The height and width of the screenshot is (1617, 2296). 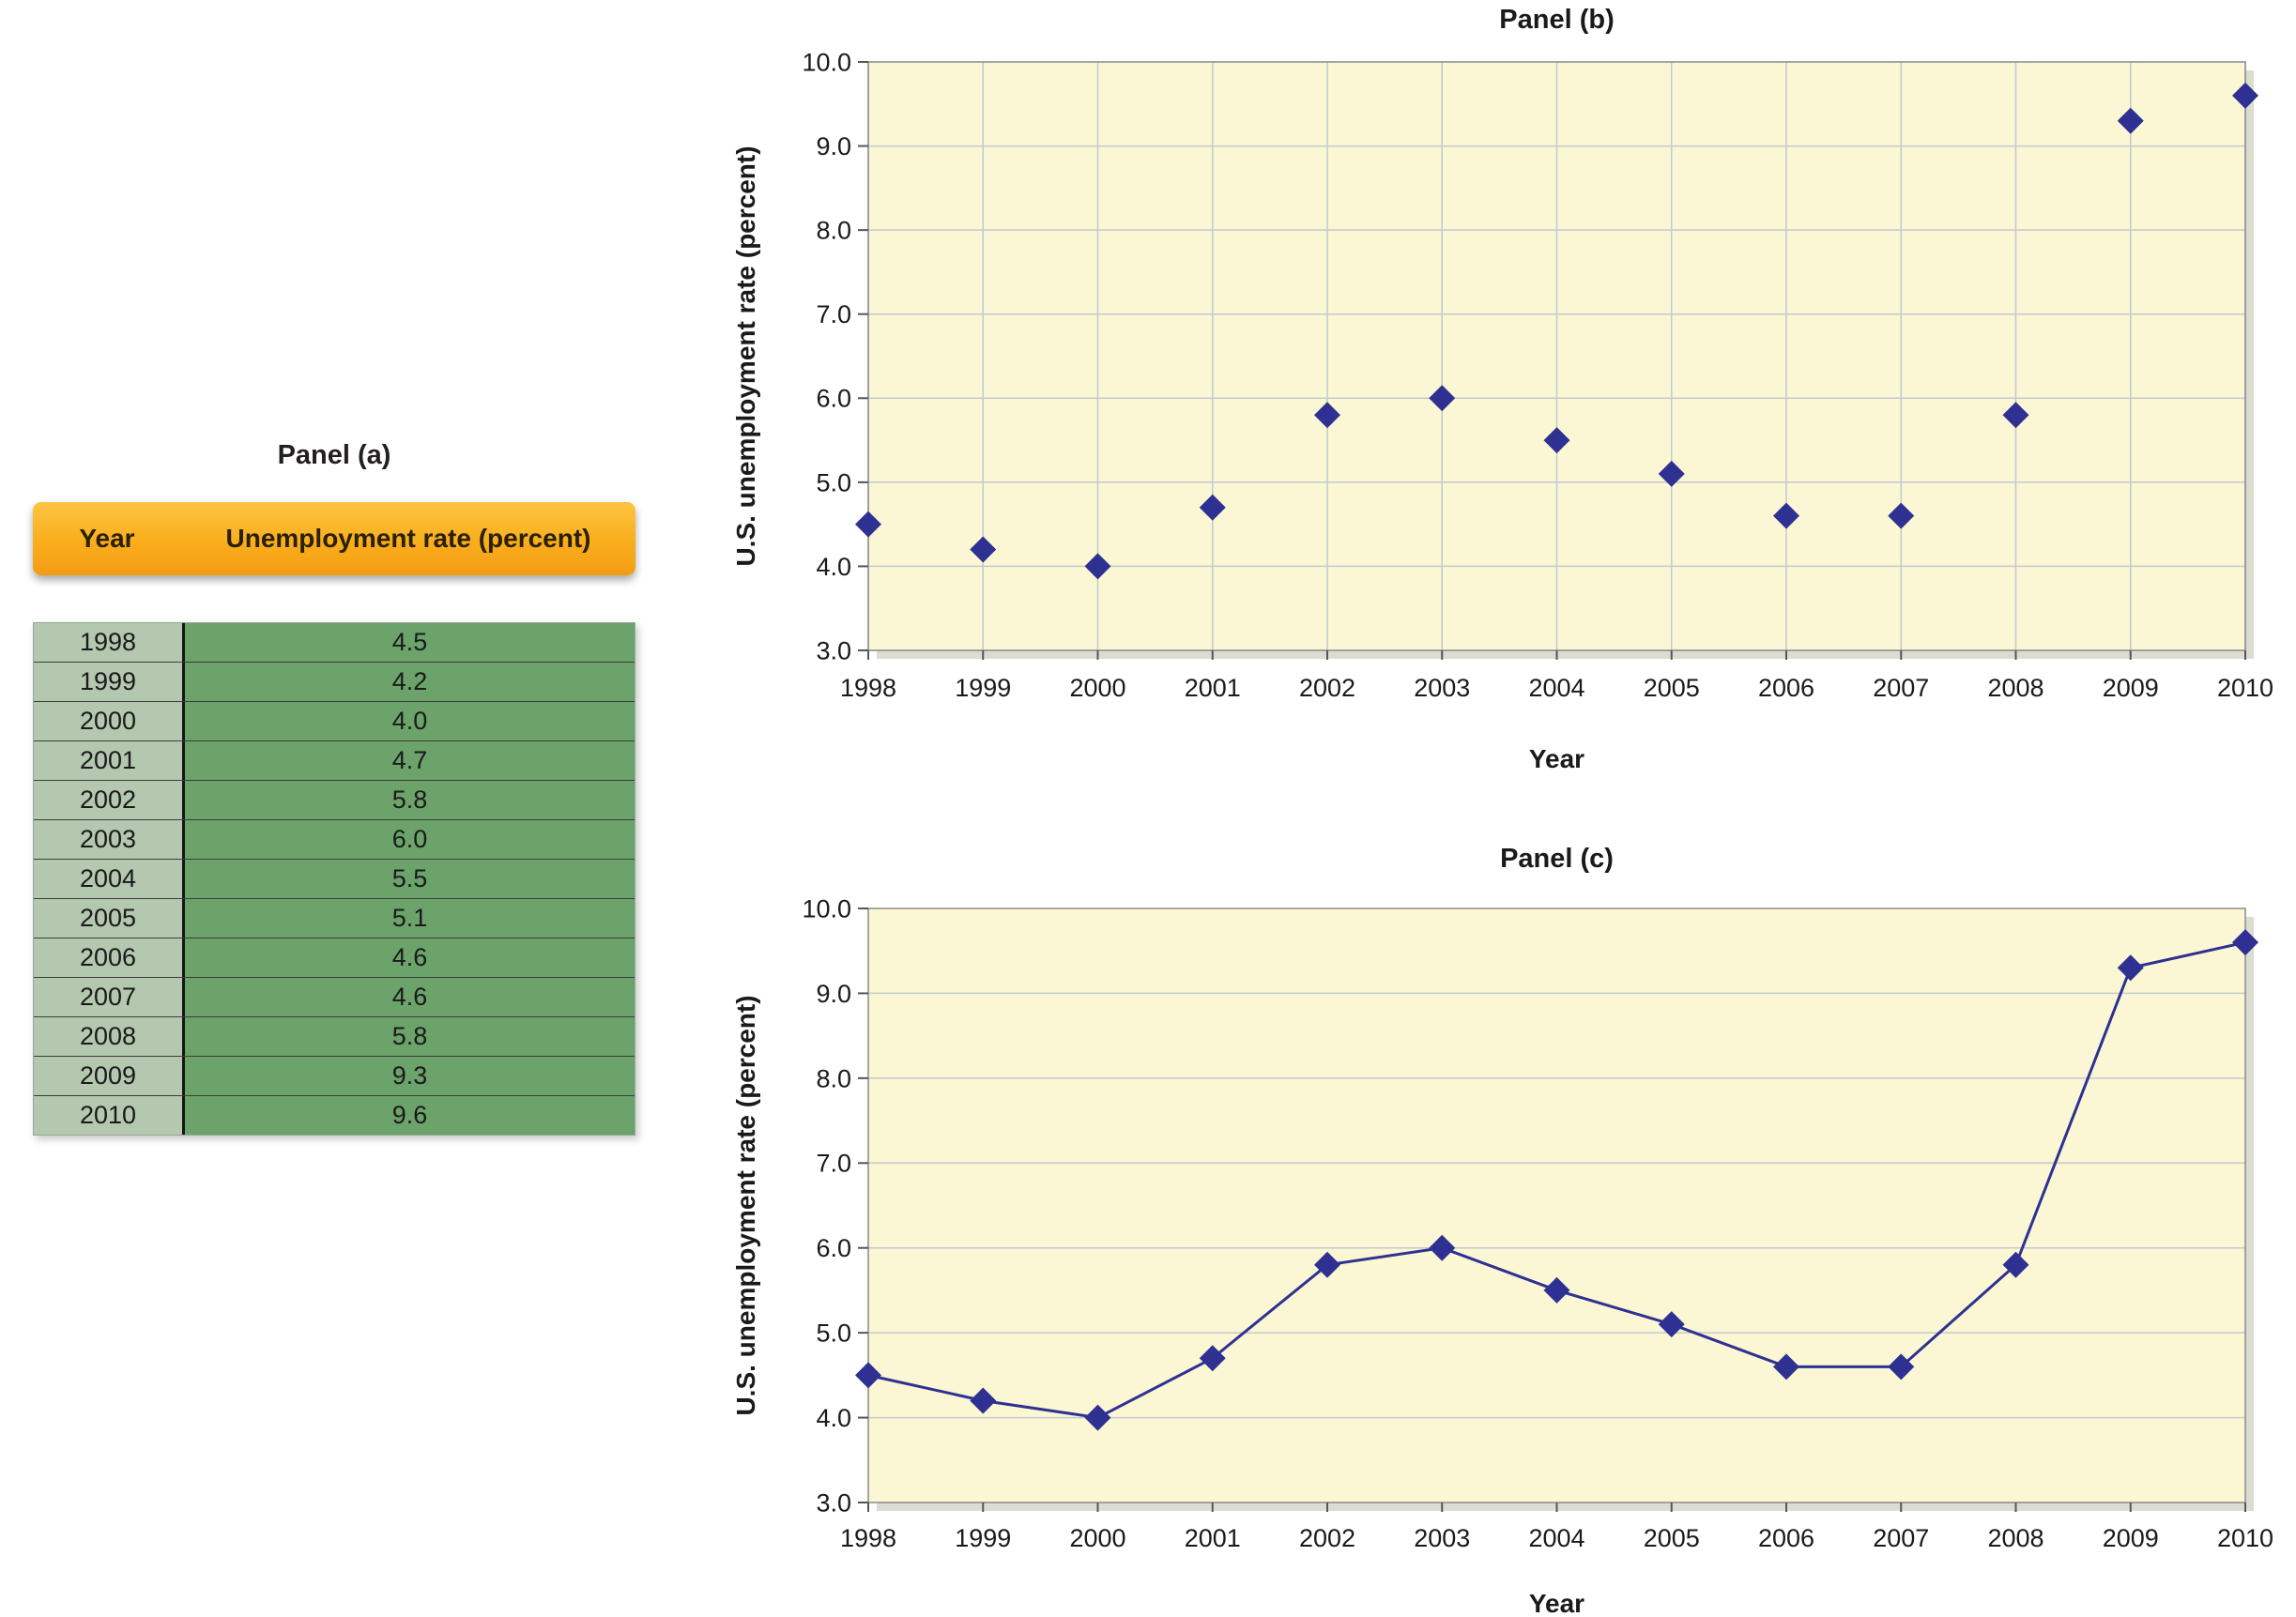 What do you see at coordinates (1556, 20) in the screenshot?
I see `chart-title: Panel (b)` at bounding box center [1556, 20].